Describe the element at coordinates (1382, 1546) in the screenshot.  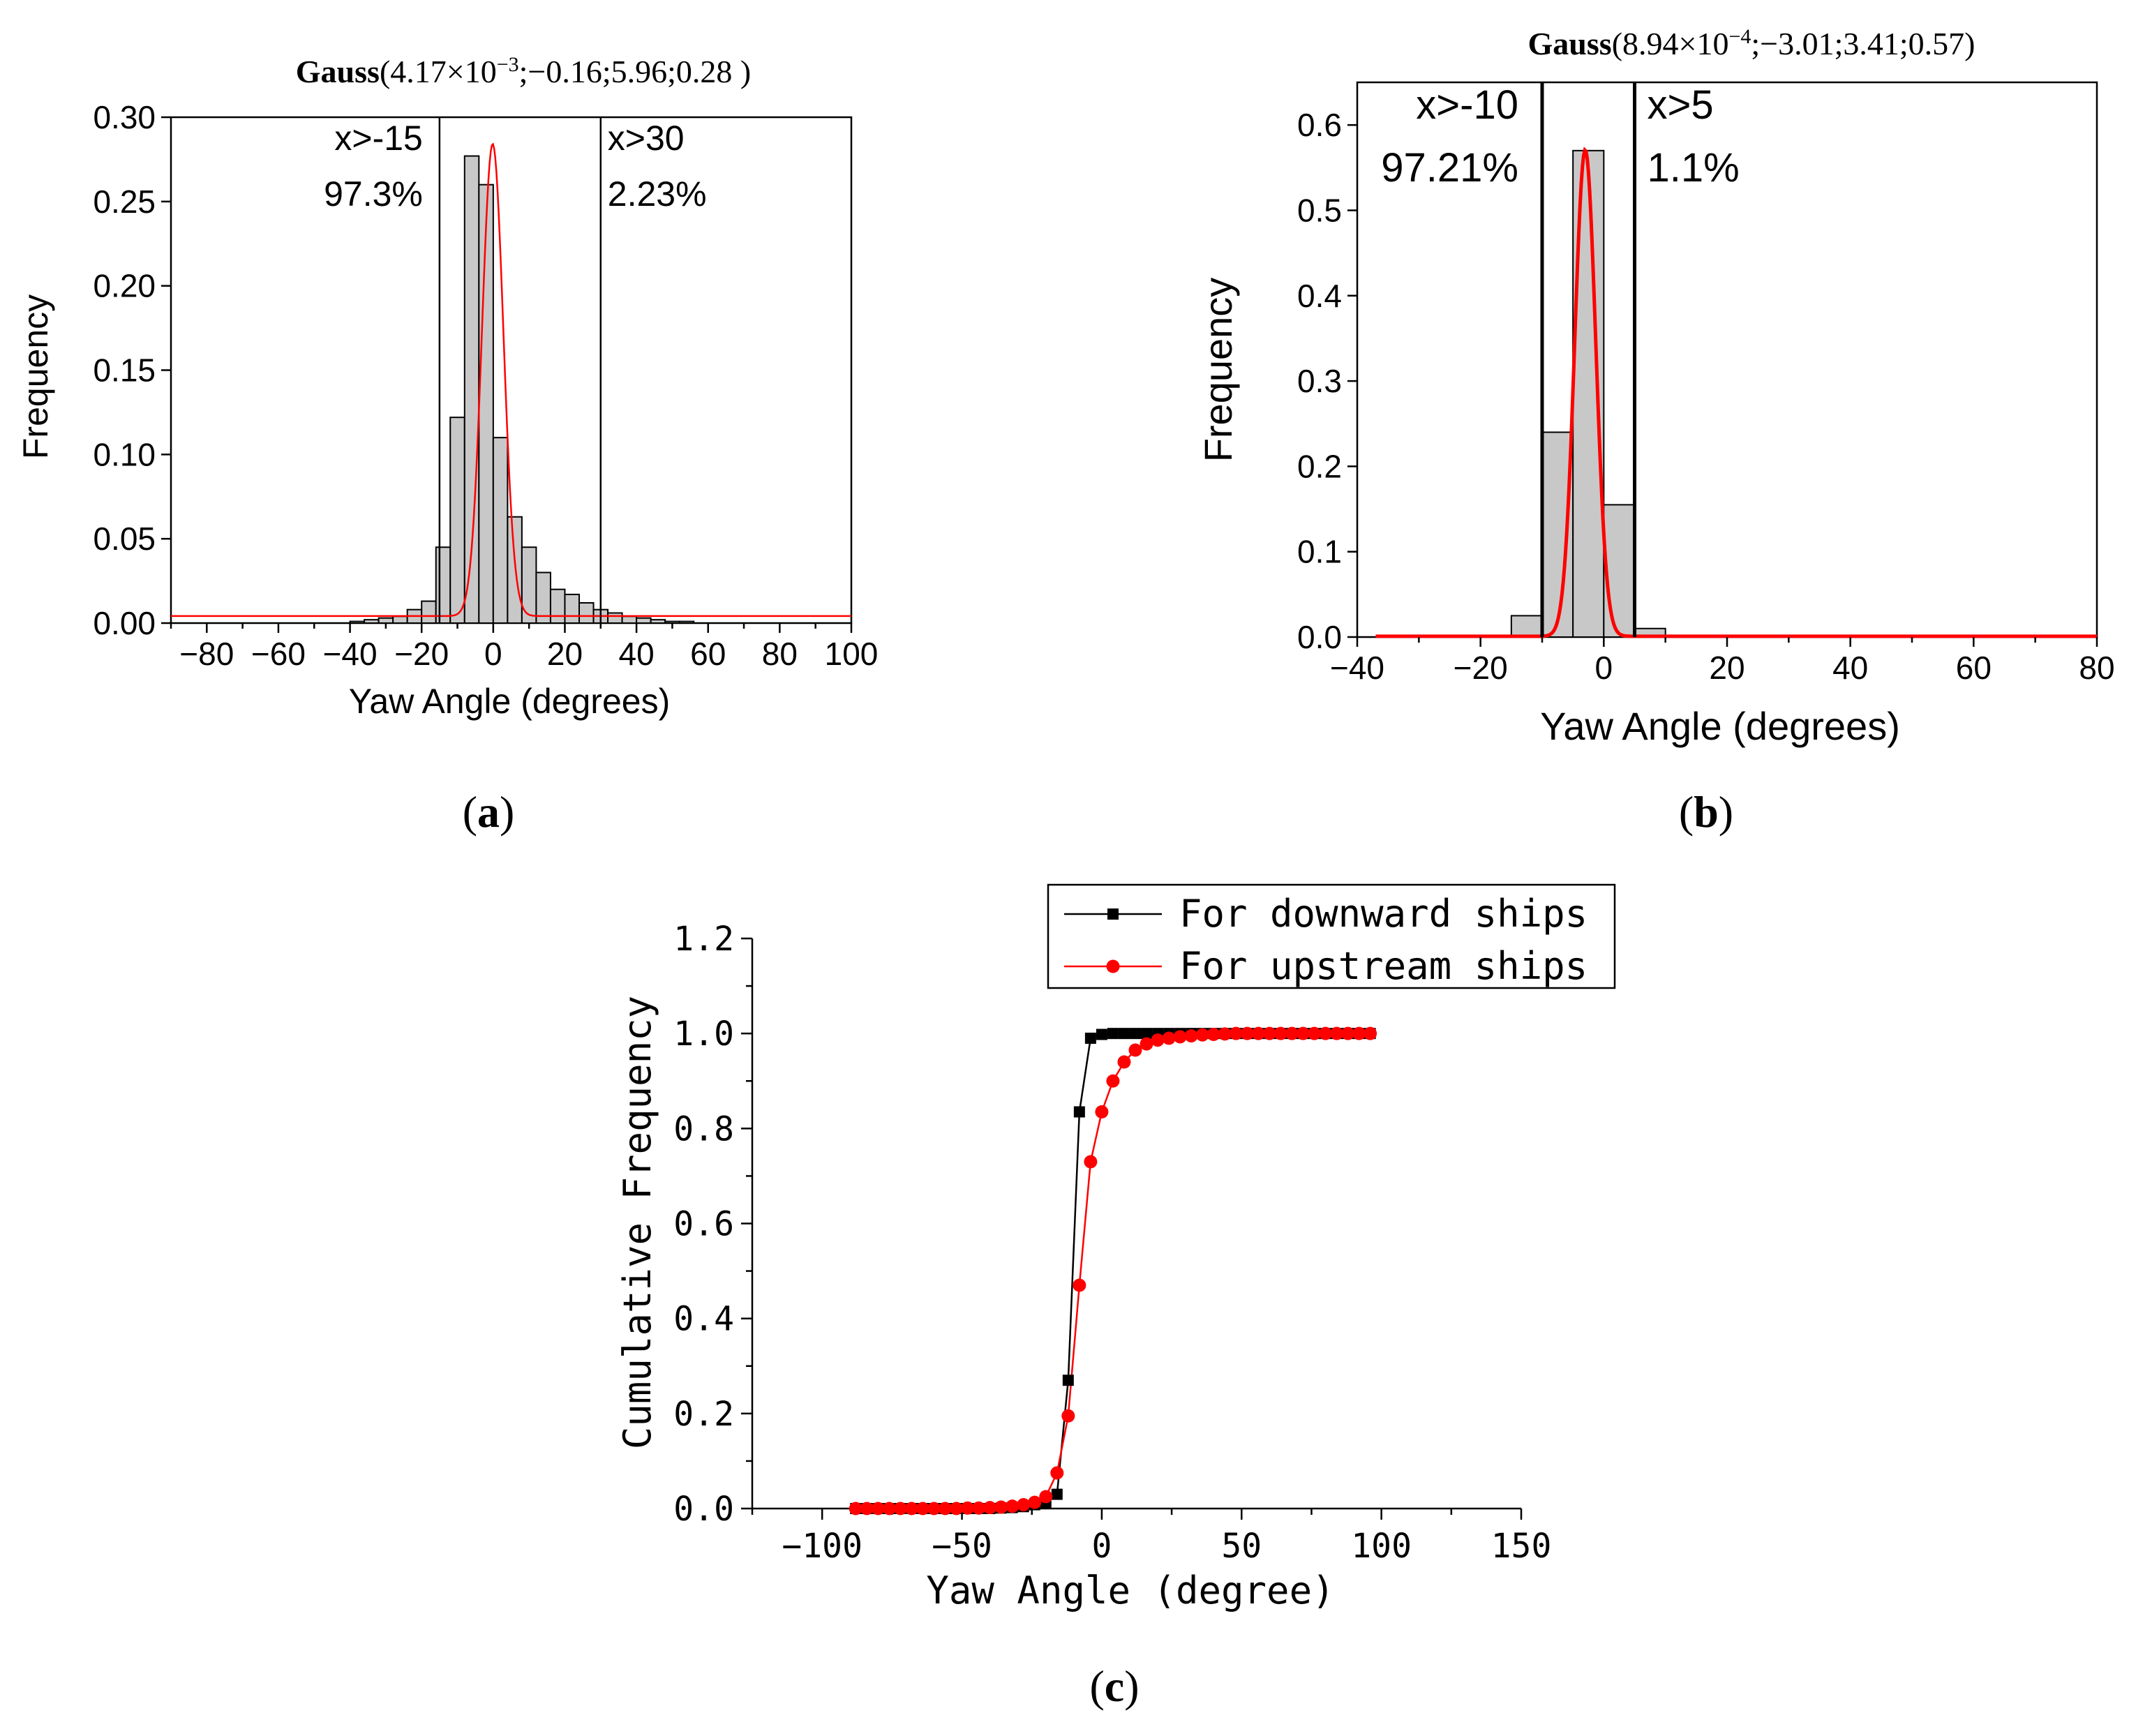
I see `x-tick-label: 100` at that location.